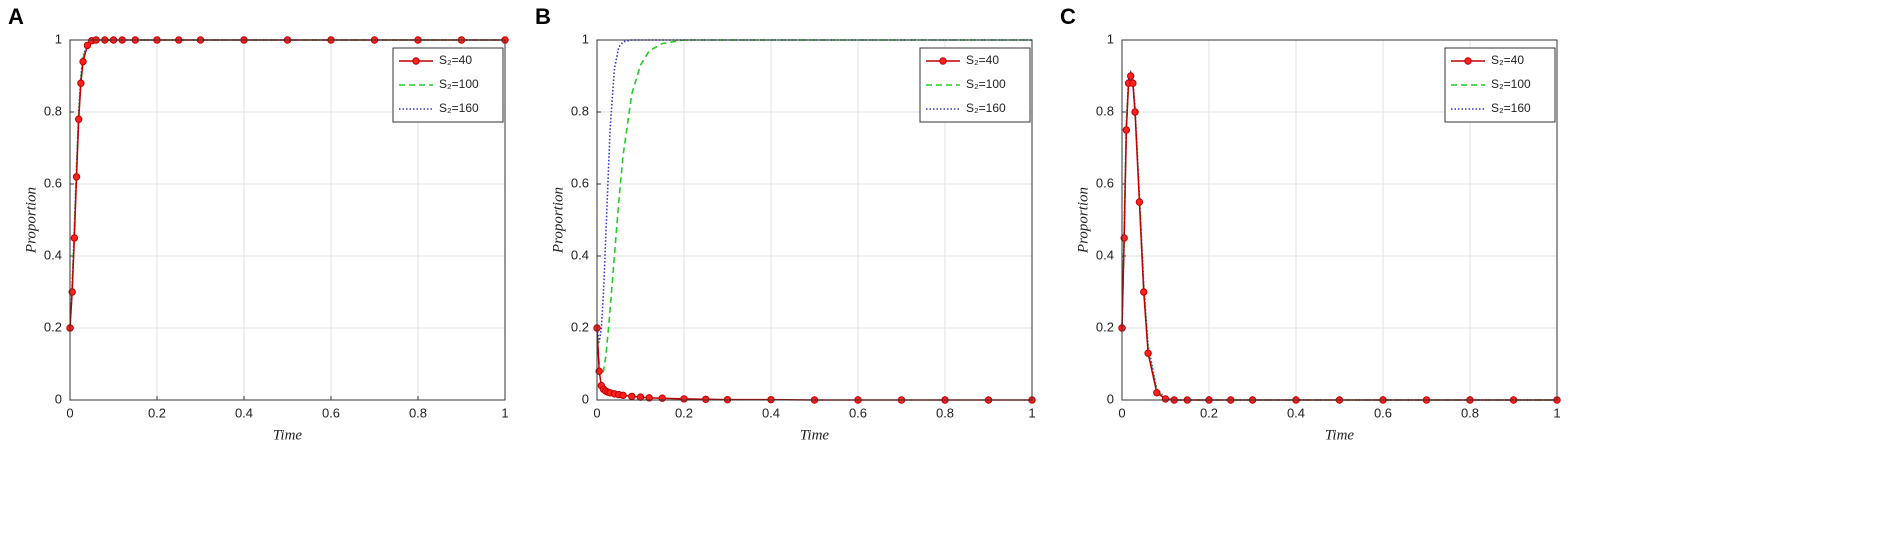 The width and height of the screenshot is (1901, 544). Describe the element at coordinates (16, 16) in the screenshot. I see `panel-label: A` at that location.